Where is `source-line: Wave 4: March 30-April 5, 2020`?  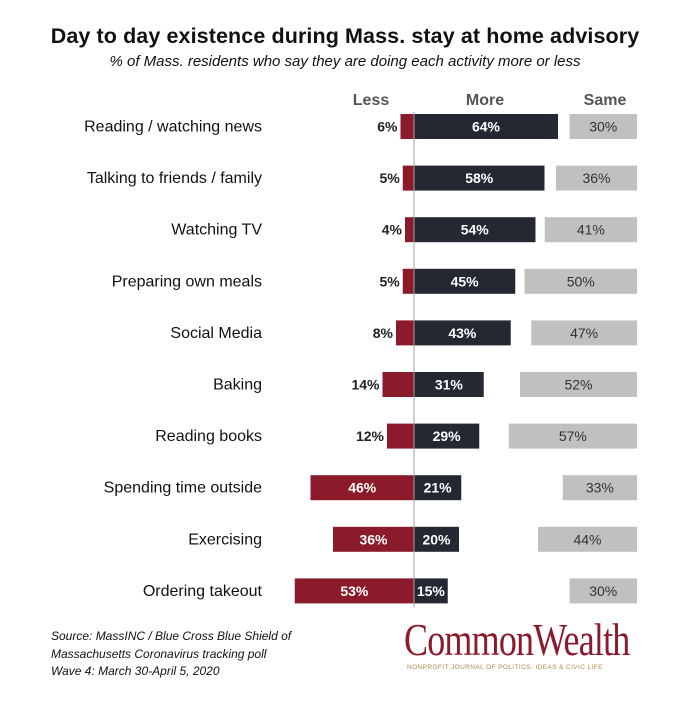
source-line: Wave 4: March 30-April 5, 2020 is located at coordinates (135, 671).